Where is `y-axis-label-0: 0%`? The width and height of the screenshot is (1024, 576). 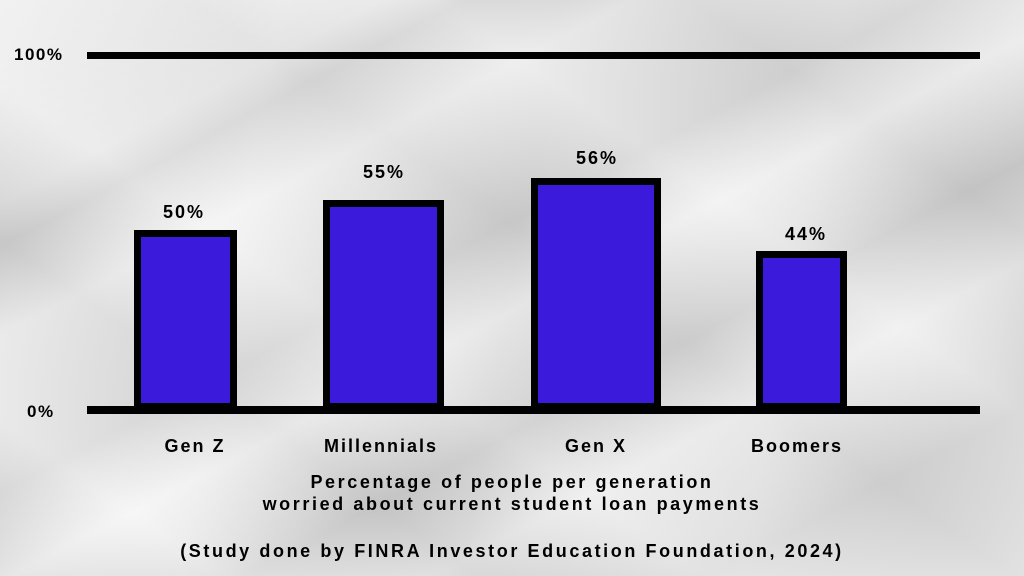 y-axis-label-0: 0% is located at coordinates (41, 411).